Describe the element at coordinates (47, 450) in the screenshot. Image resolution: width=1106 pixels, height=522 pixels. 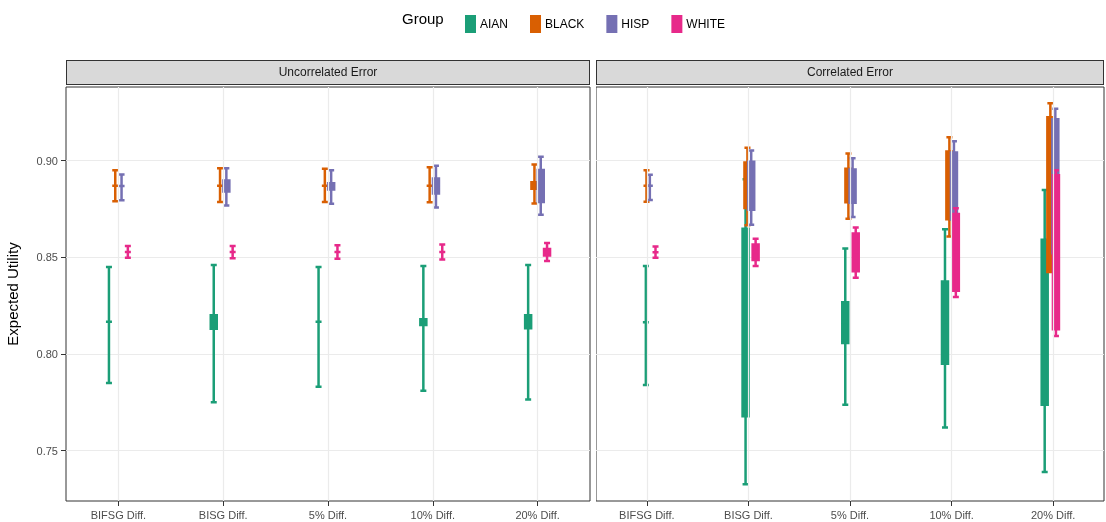
I see `y-tick-label: 0.75` at that location.